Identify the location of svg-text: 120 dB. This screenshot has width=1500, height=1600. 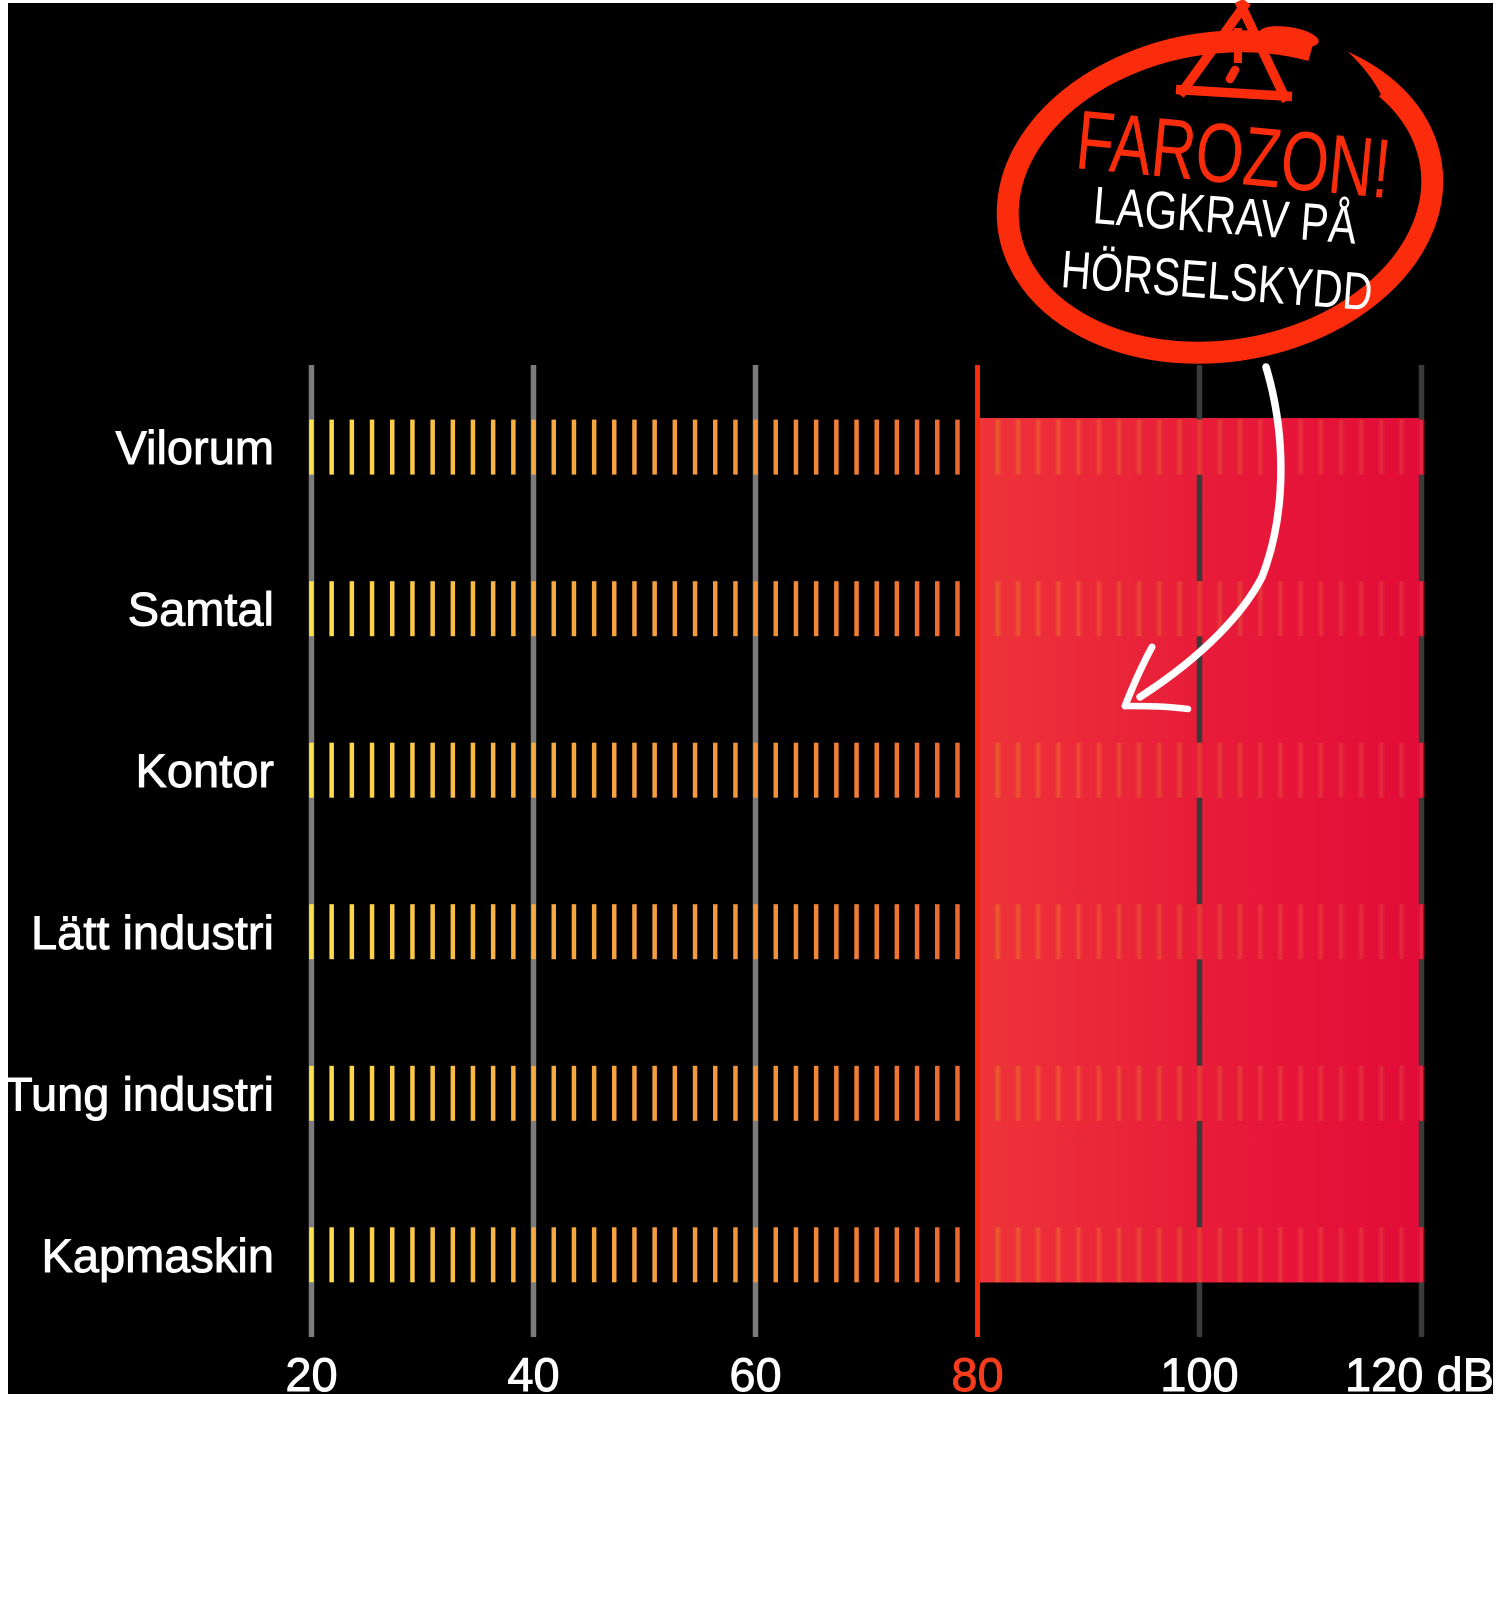
(1419, 1374).